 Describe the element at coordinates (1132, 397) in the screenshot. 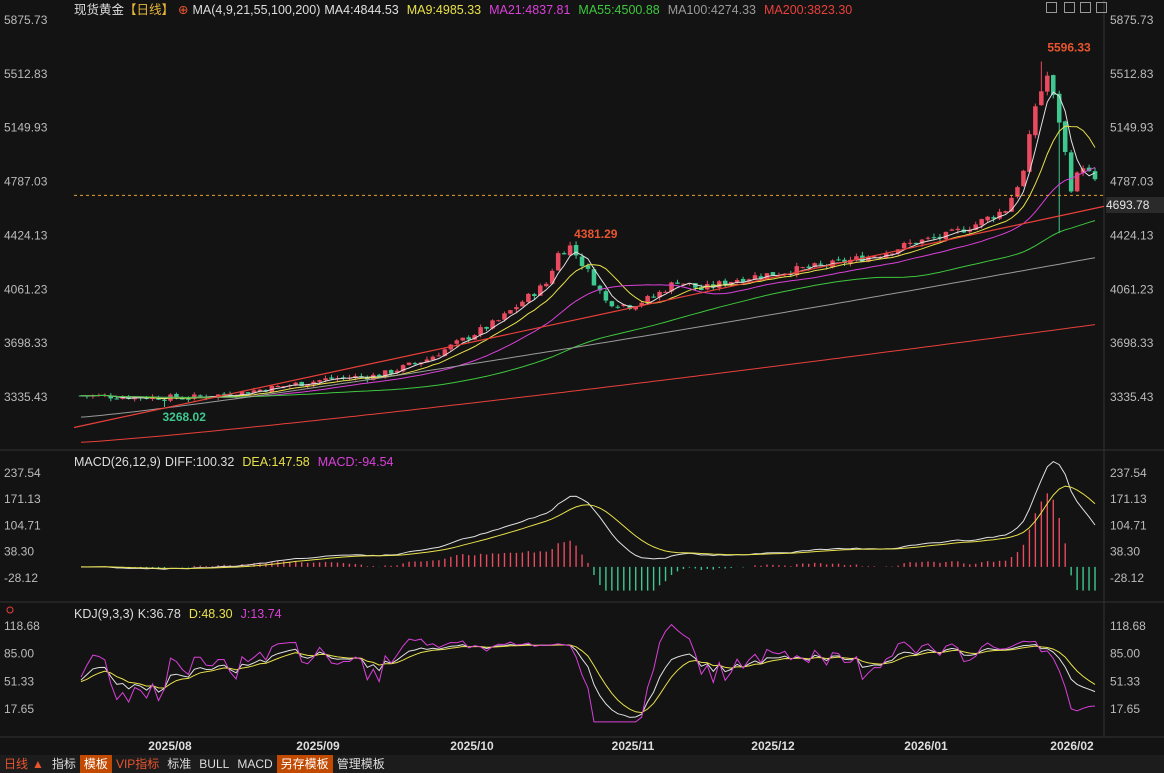

I see `price-tick-right-7: 3335.43` at that location.